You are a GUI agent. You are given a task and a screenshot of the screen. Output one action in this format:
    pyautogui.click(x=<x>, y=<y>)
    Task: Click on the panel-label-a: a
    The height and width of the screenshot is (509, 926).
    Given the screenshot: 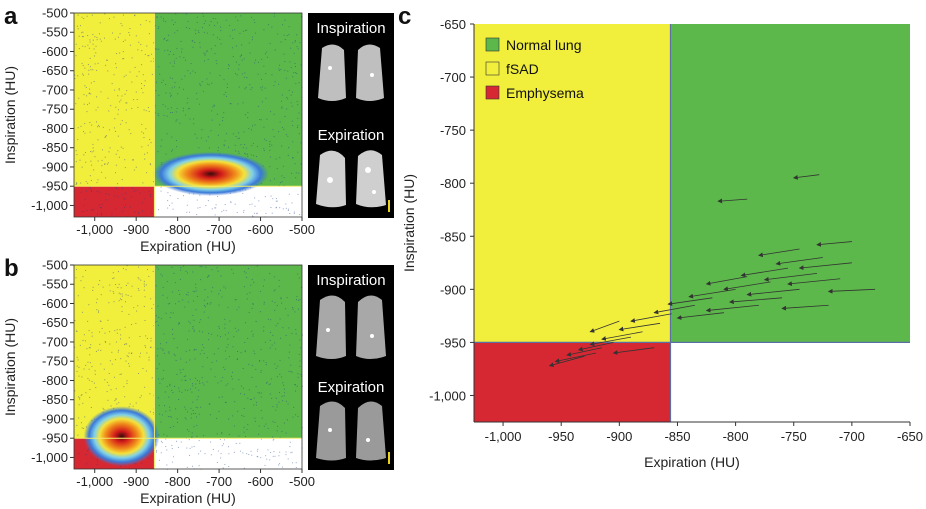 What is the action you would take?
    pyautogui.click(x=11, y=16)
    